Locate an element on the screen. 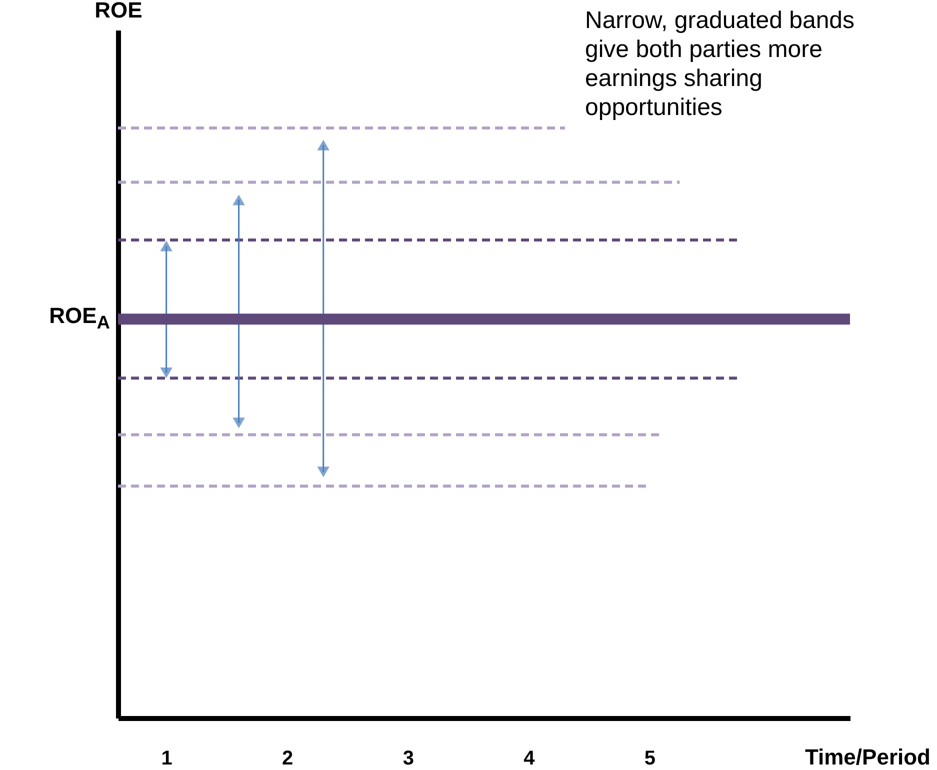 Image resolution: width=937 pixels, height=770 pixels. x-axis-title: Time/Period is located at coordinates (867, 757).